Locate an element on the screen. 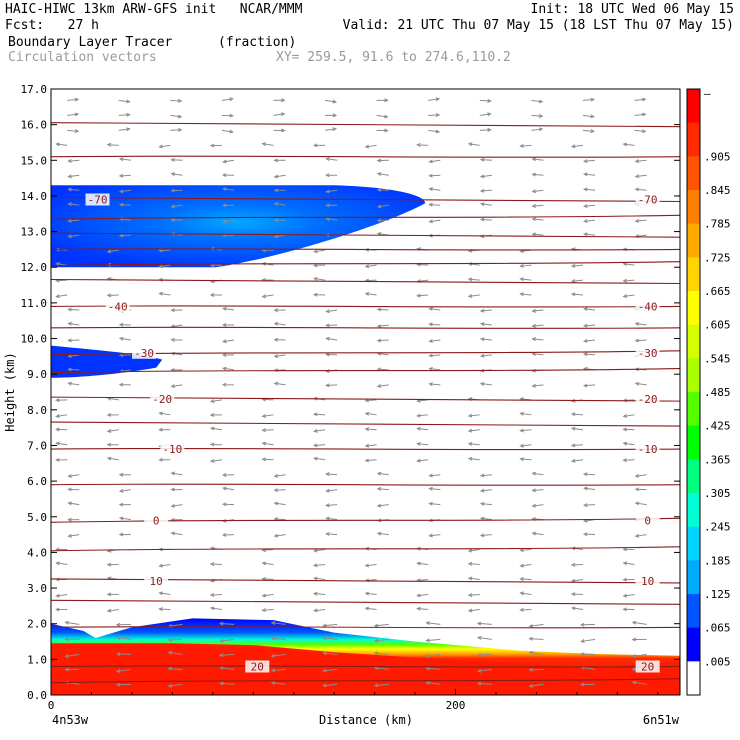 This screenshot has height=740, width=740. colorbar-label: .005 is located at coordinates (717, 661).